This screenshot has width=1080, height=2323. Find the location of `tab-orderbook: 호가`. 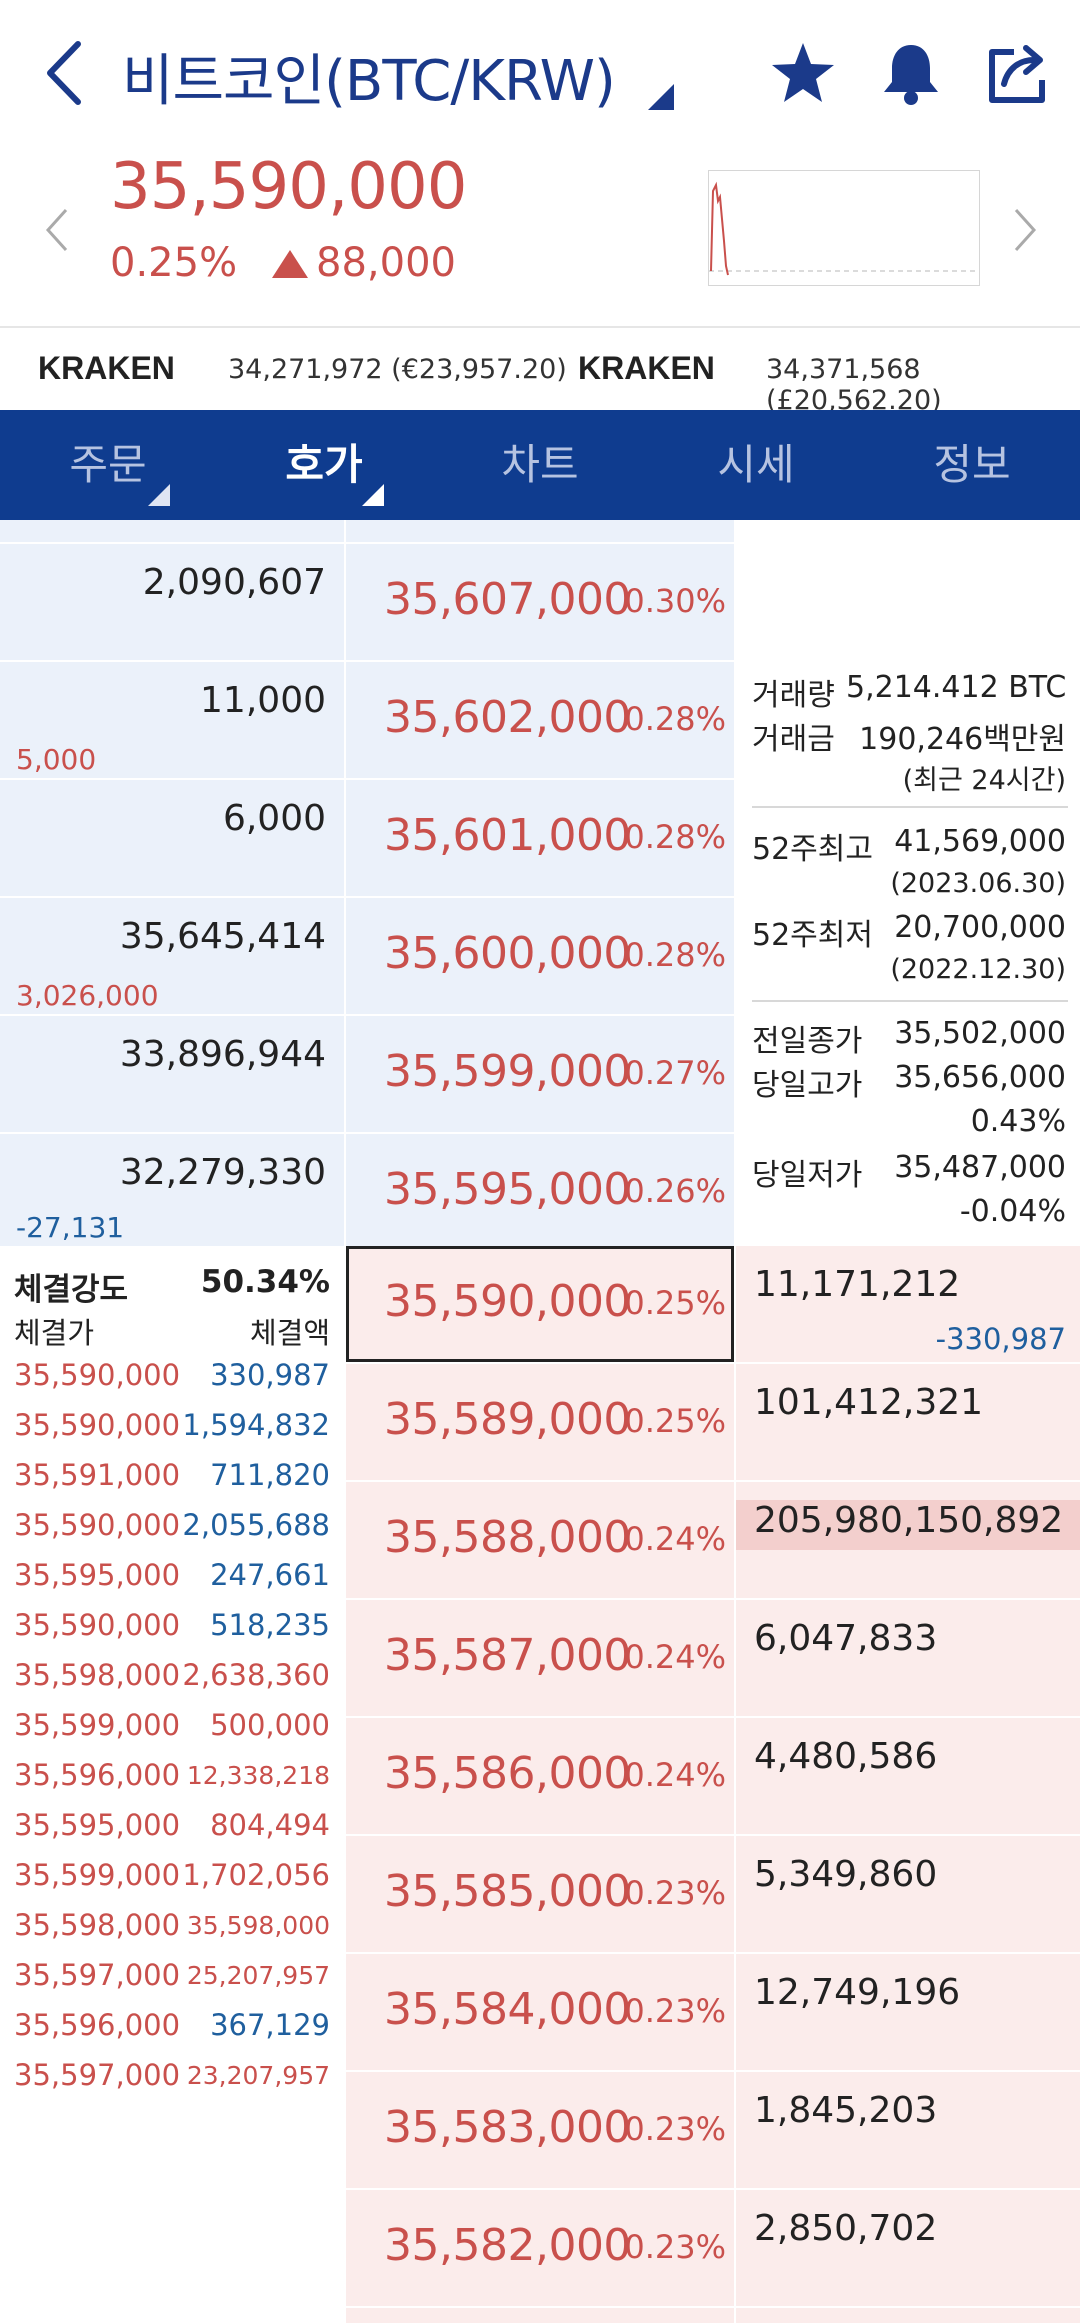

tab-orderbook: 호가 is located at coordinates (324, 465).